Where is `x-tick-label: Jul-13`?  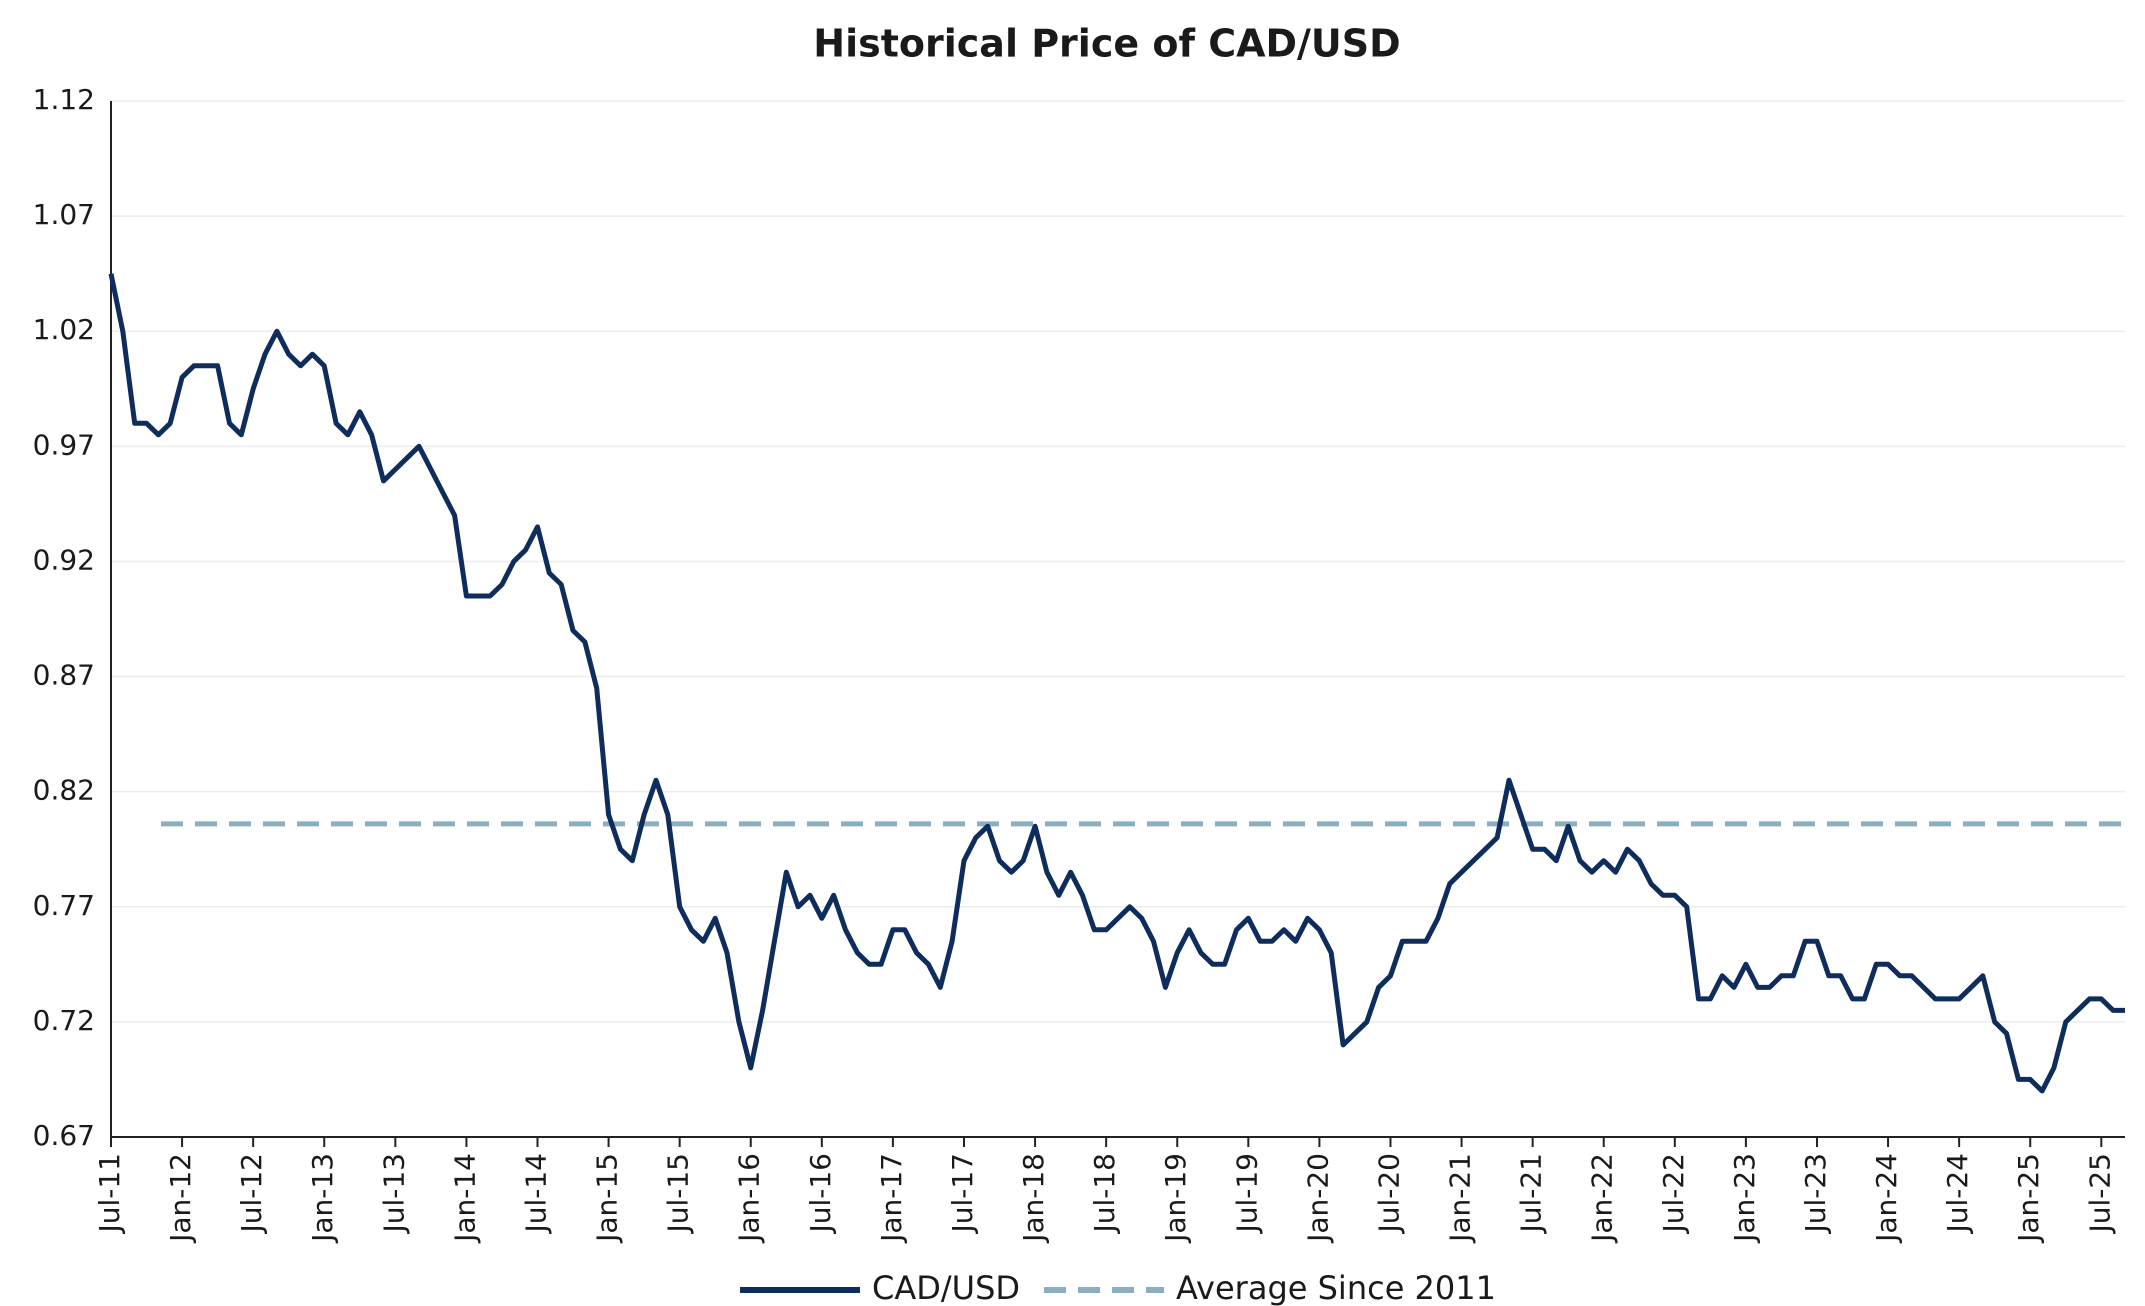 x-tick-label: Jul-13 is located at coordinates (393, 1194).